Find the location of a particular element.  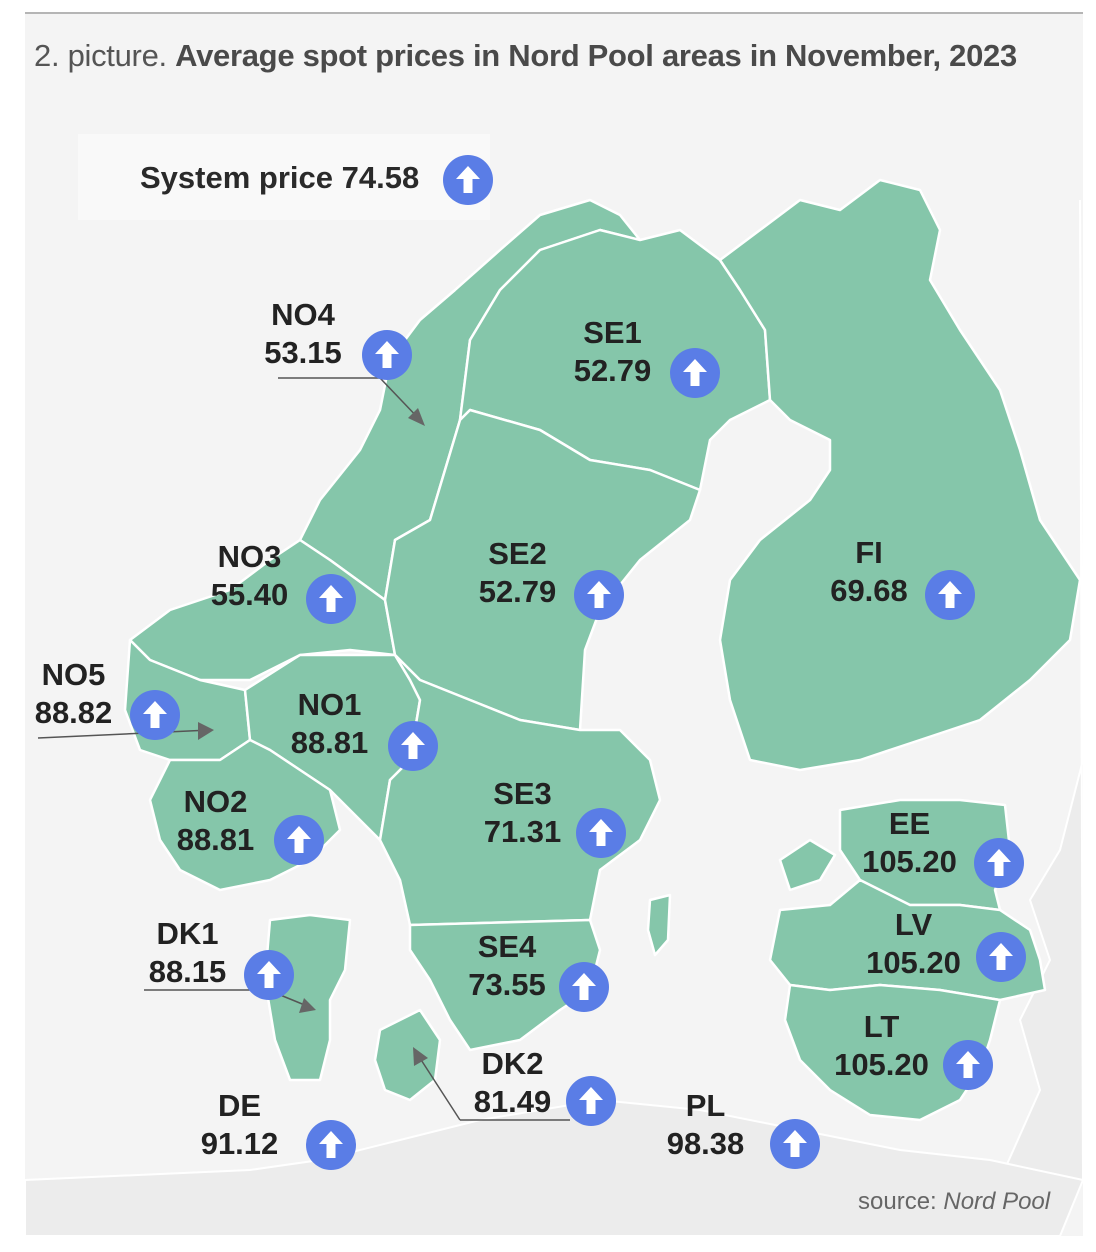

top-rule is located at coordinates (554, 13).